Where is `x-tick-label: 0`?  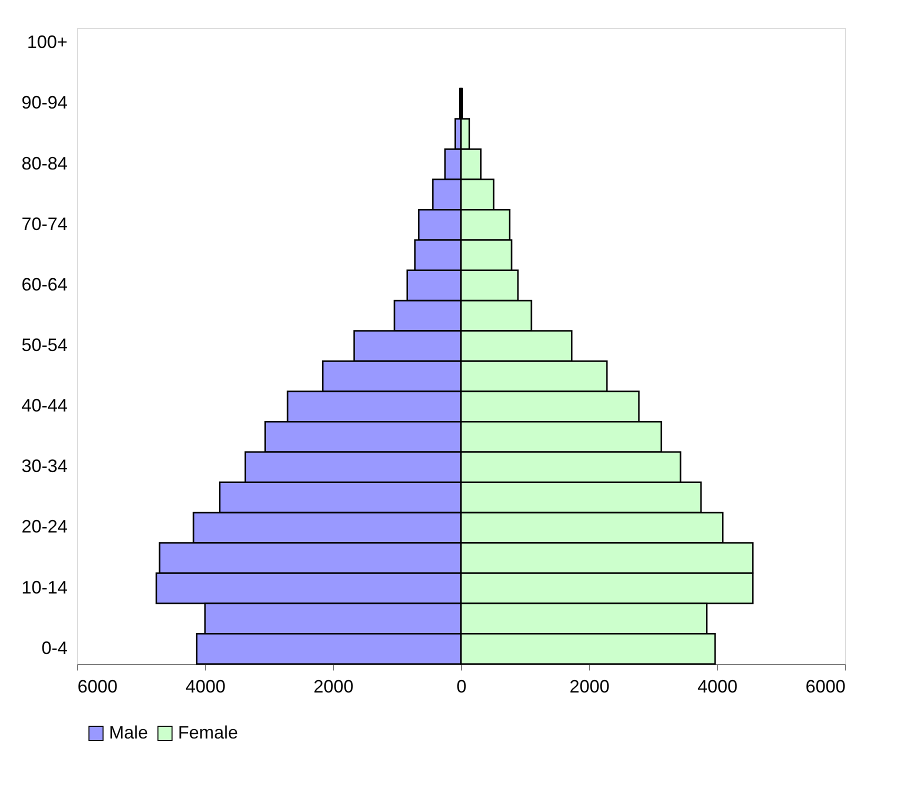
x-tick-label: 0 is located at coordinates (461, 686).